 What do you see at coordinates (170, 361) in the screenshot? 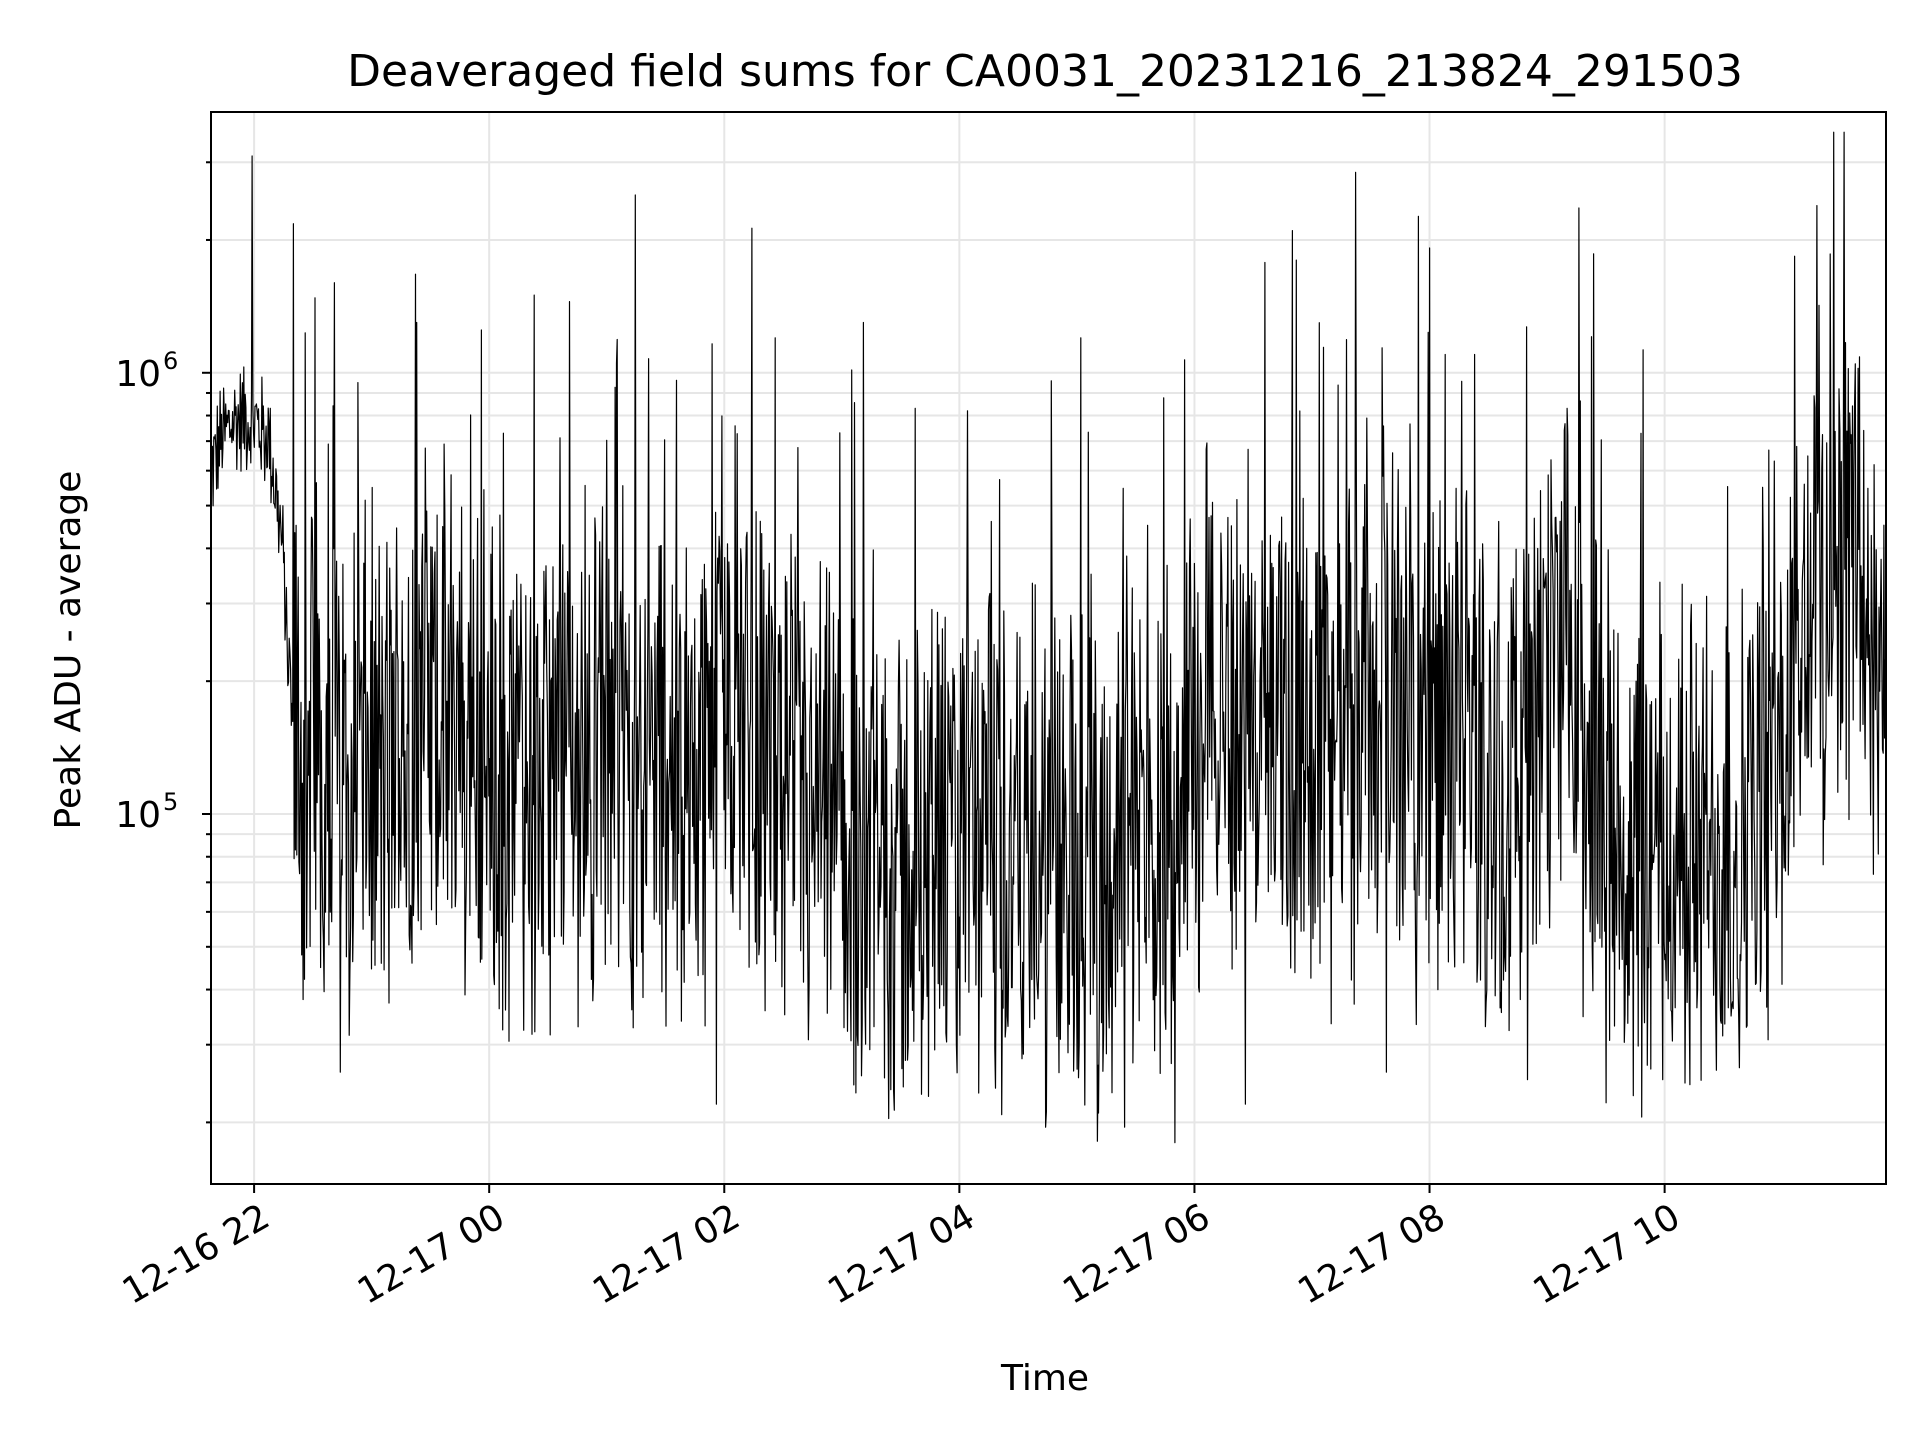
I see `y-tick-exponent: 6` at bounding box center [170, 361].